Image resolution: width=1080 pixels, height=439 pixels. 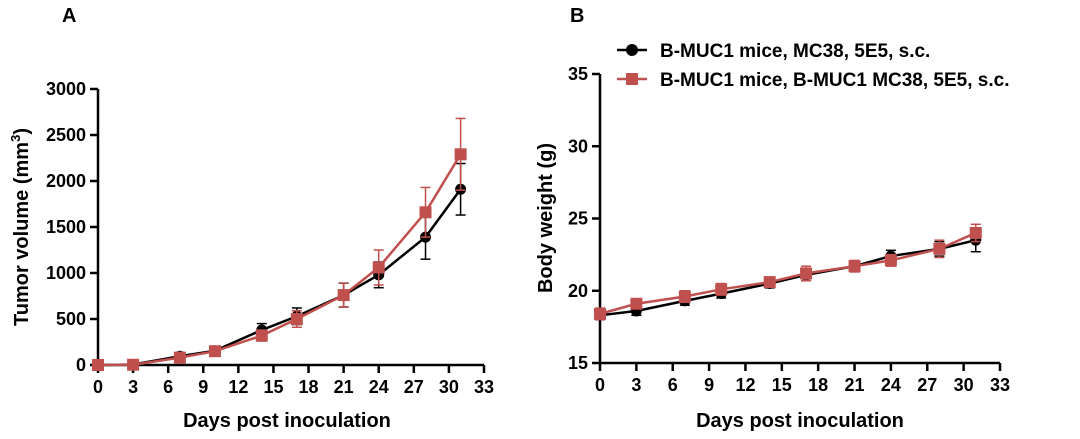 I want to click on panel-b-x-tick-label: 33, so click(x=1000, y=385).